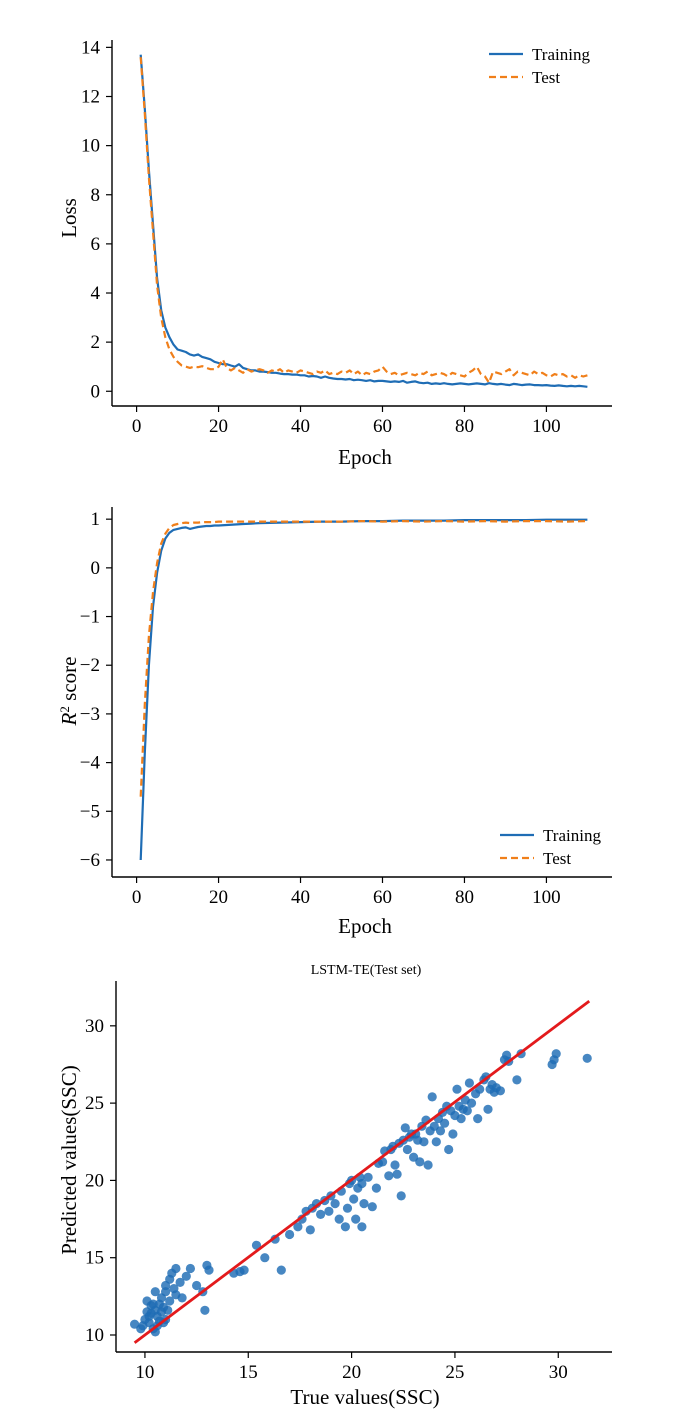 The width and height of the screenshot is (676, 1415). I want to click on scatter-x-tick-label: 25, so click(454, 1372).